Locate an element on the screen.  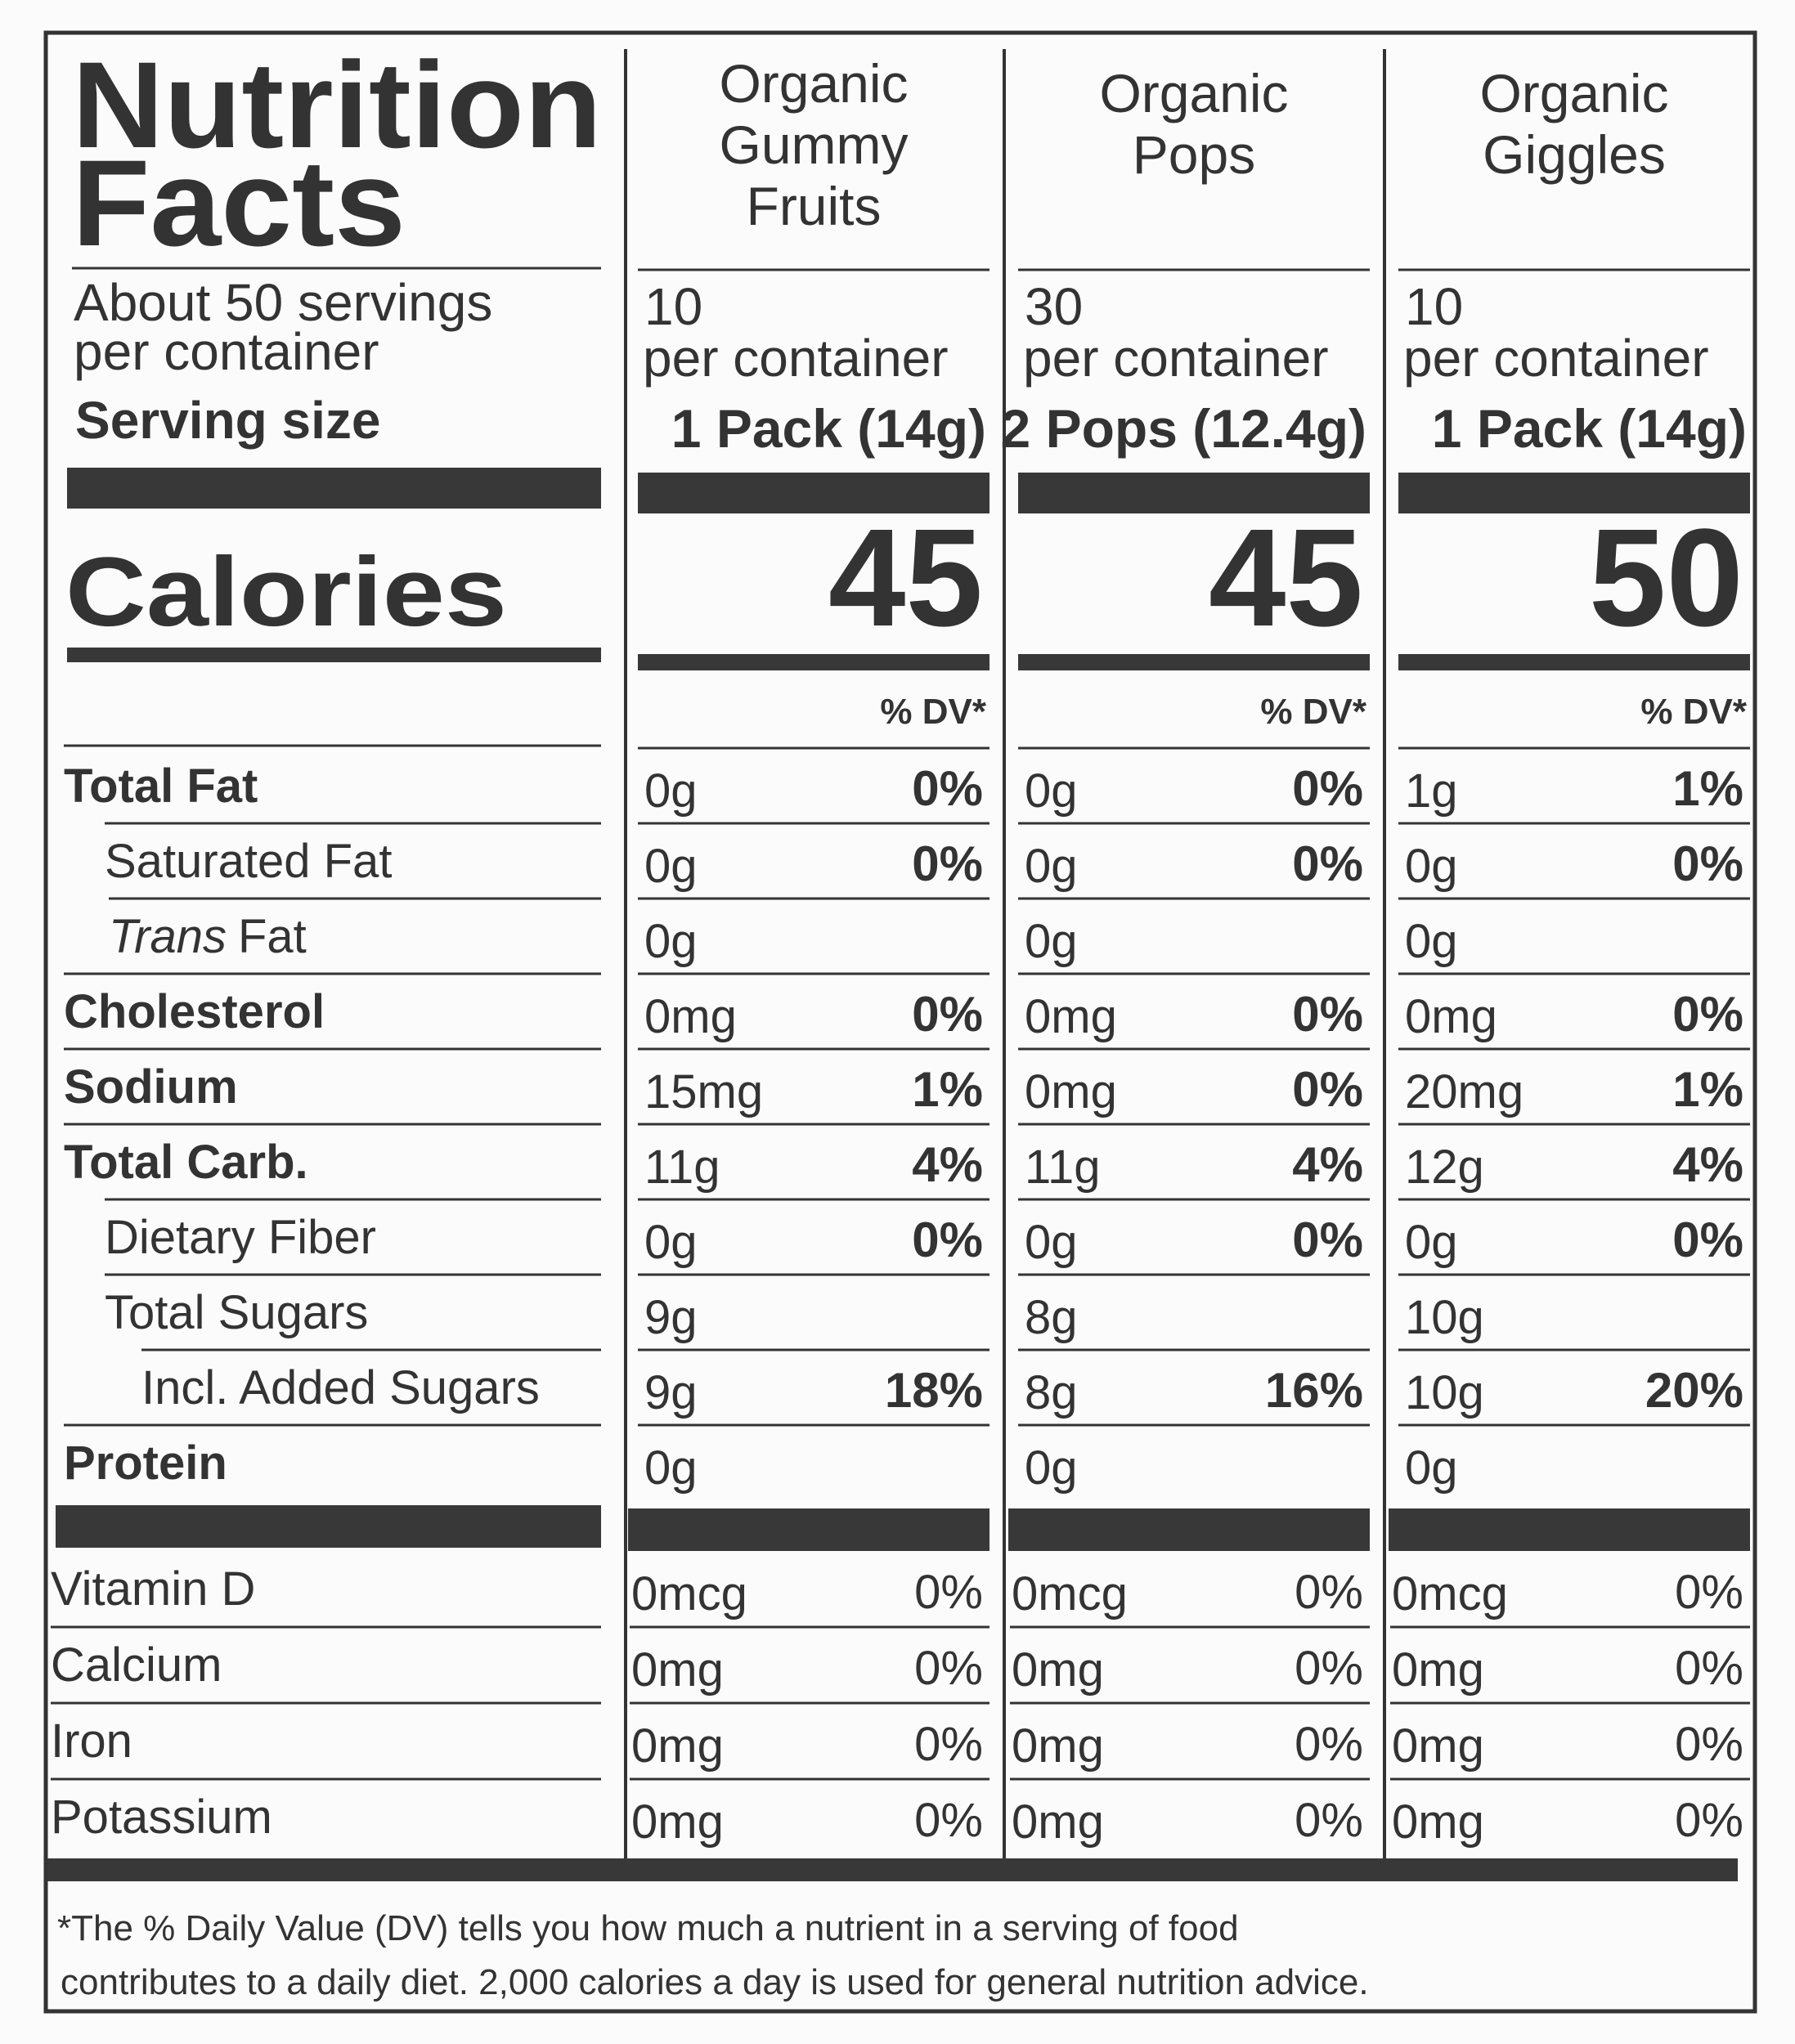
nutrient-label-text: Total Fat is located at coordinates (161, 787).